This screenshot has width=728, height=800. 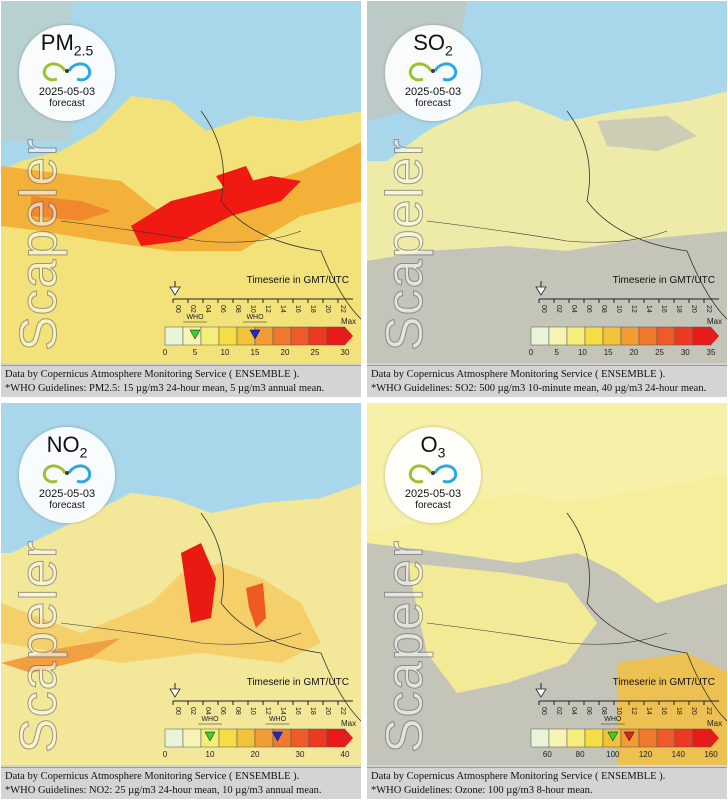 I want to click on pollutant-name: PM2.5, so click(x=67, y=44).